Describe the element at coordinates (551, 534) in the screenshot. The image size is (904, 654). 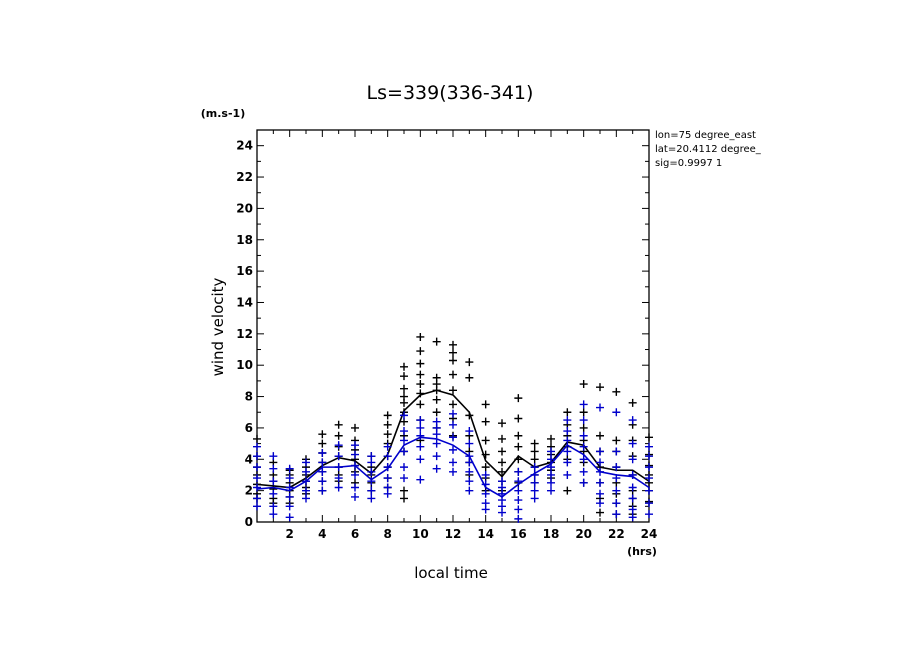
I see `x-tick-label: 18` at that location.